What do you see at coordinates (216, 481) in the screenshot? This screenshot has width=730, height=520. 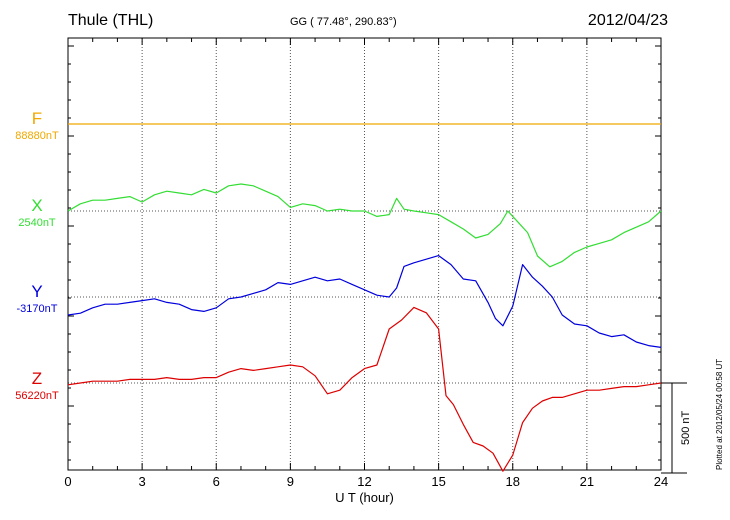 I see `x-tick-label-6: 6` at bounding box center [216, 481].